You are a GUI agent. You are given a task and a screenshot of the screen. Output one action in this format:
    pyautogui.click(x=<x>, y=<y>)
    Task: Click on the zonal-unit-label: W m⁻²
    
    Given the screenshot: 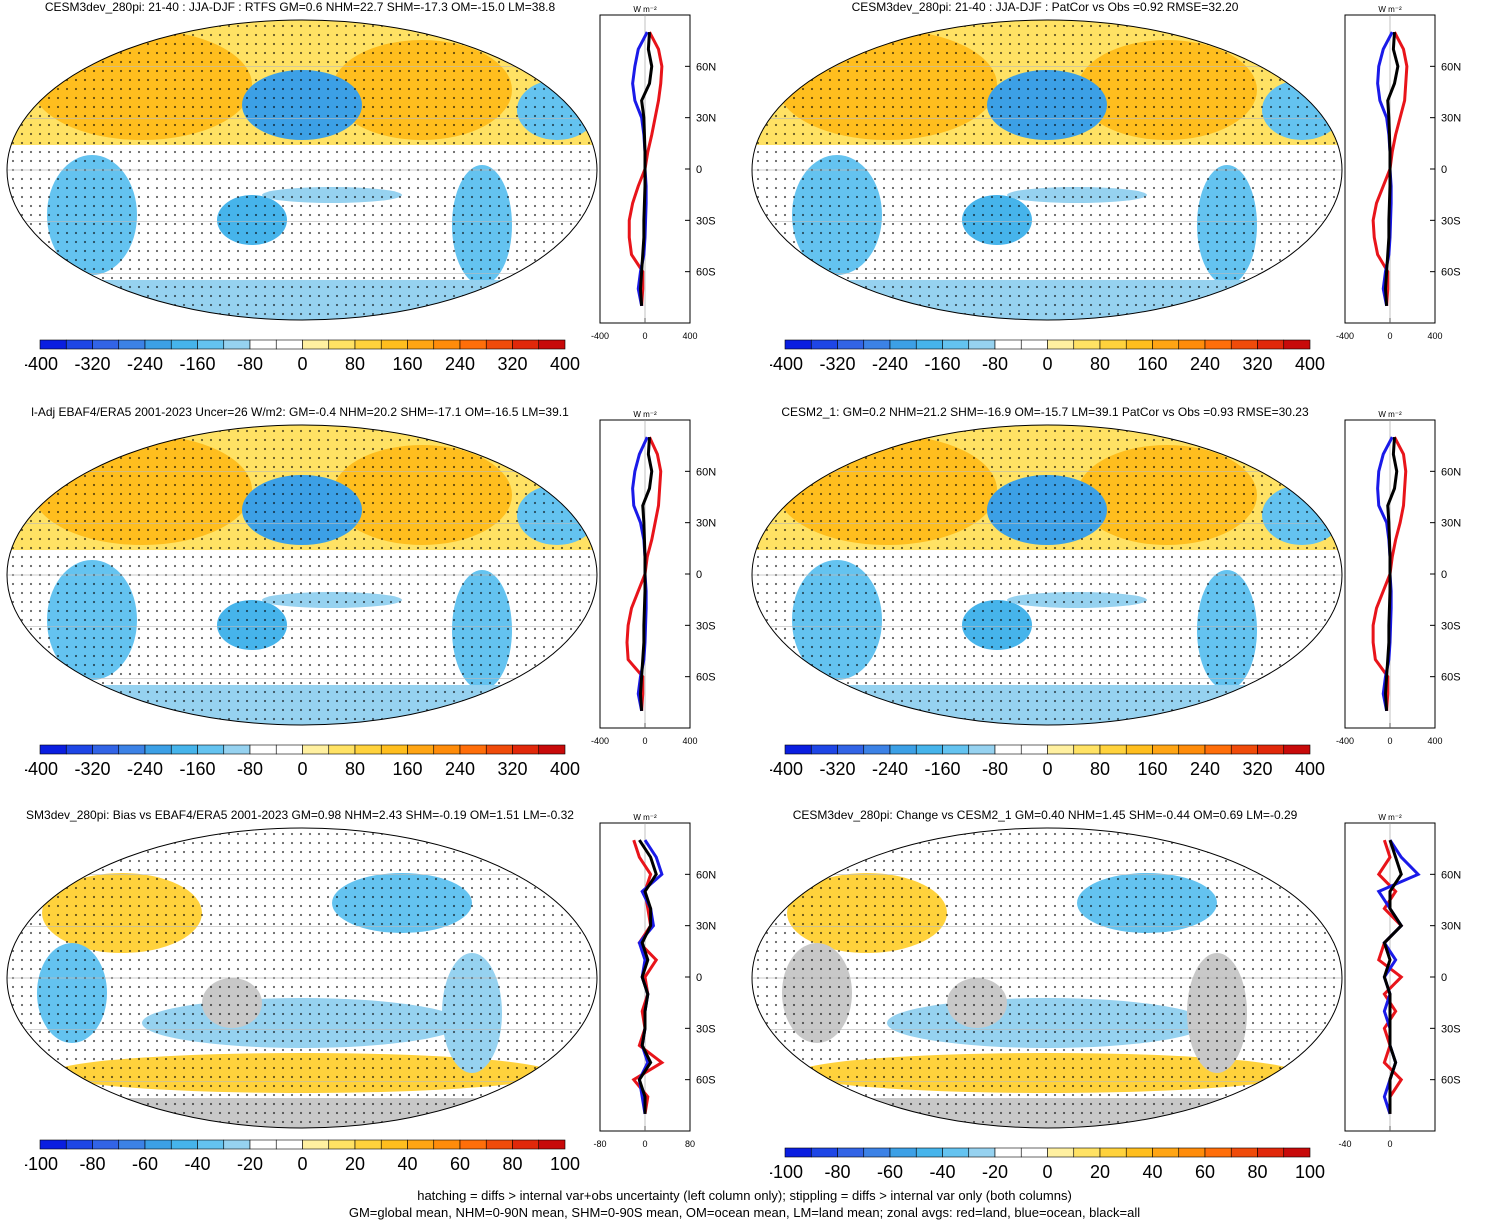 What is the action you would take?
    pyautogui.click(x=645, y=9)
    